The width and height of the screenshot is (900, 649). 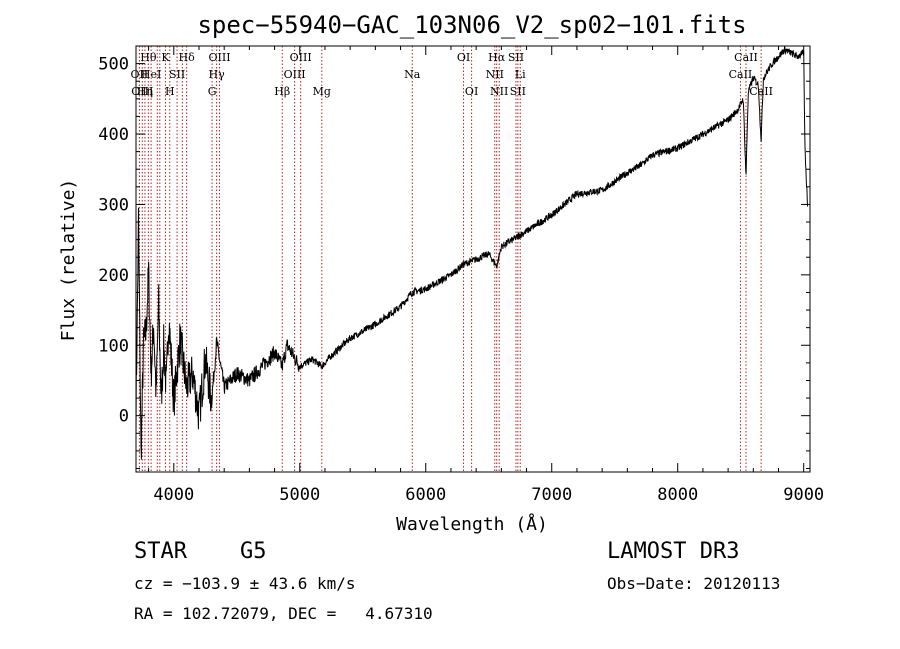 I want to click on spectral-line-label-25: SII, so click(x=516, y=57).